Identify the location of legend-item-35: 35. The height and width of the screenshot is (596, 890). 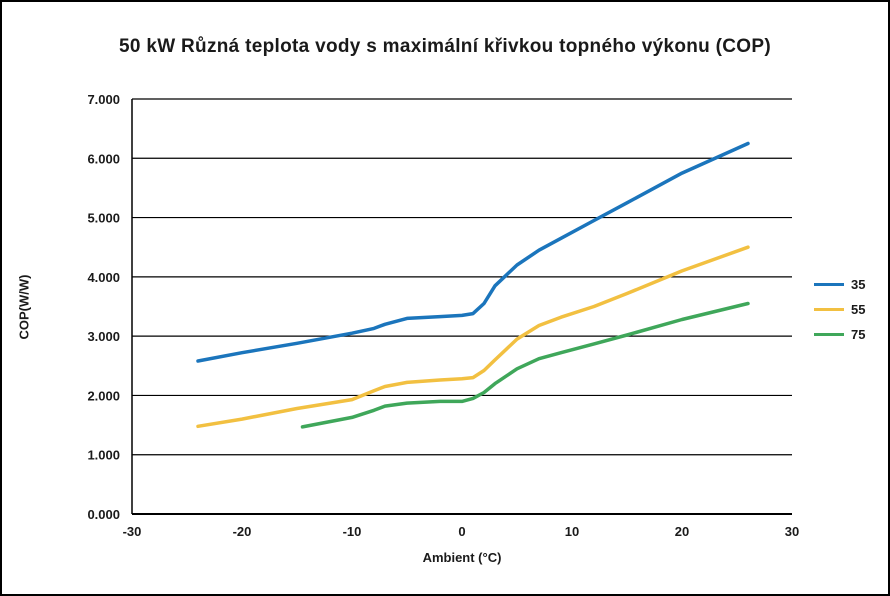
(839, 284).